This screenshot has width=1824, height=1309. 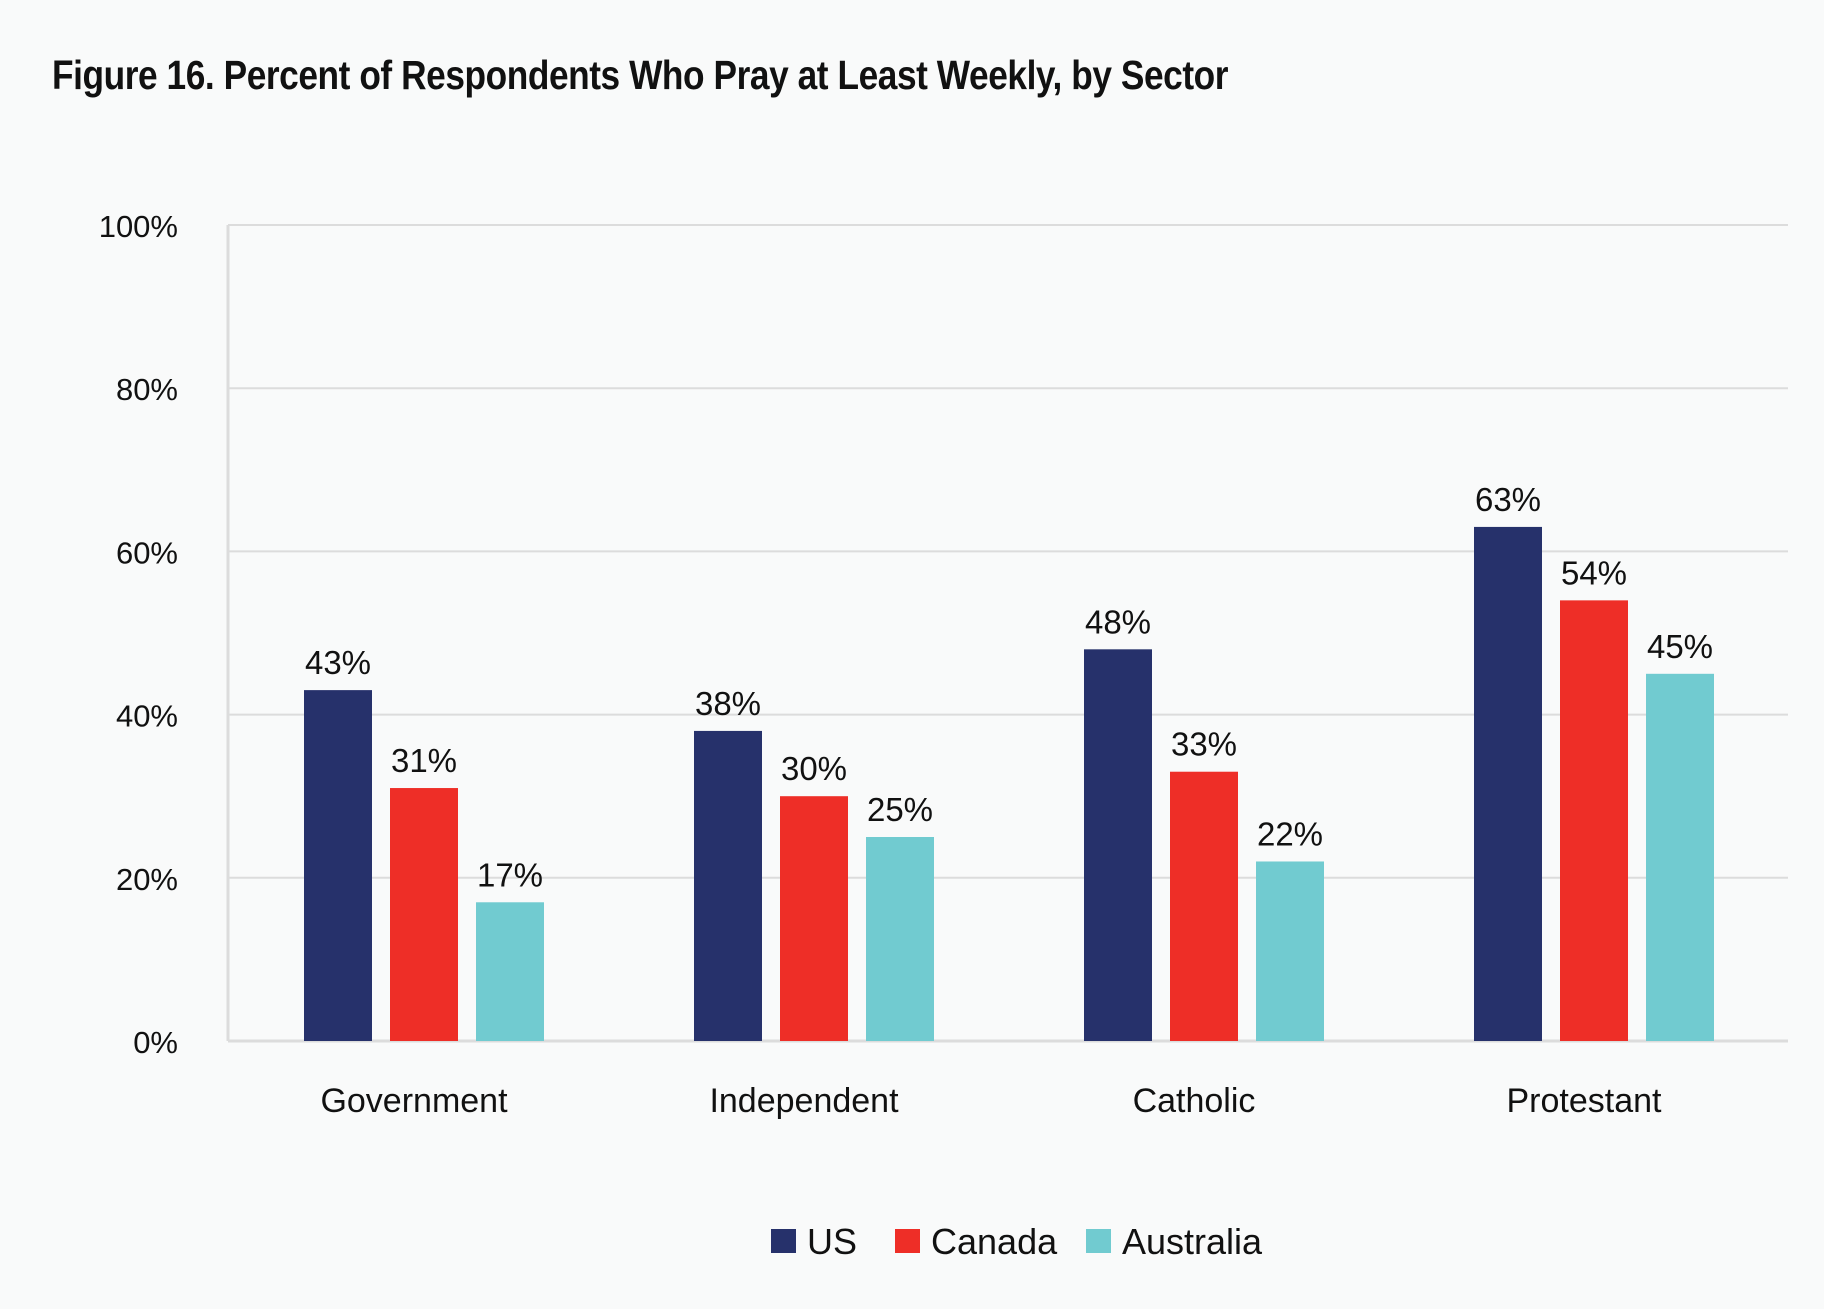 I want to click on bar-us-catholic, so click(x=1118, y=845).